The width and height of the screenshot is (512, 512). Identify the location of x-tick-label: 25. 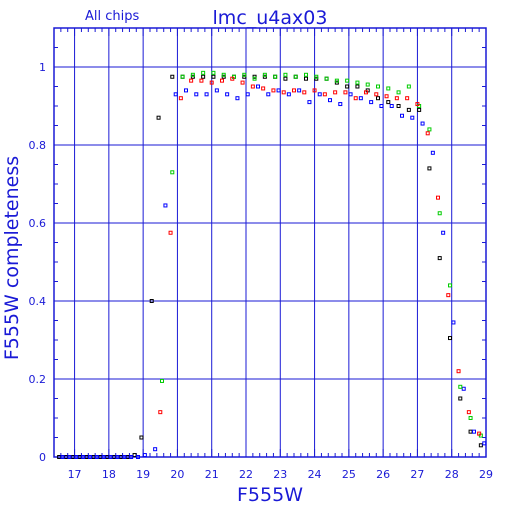
(349, 474).